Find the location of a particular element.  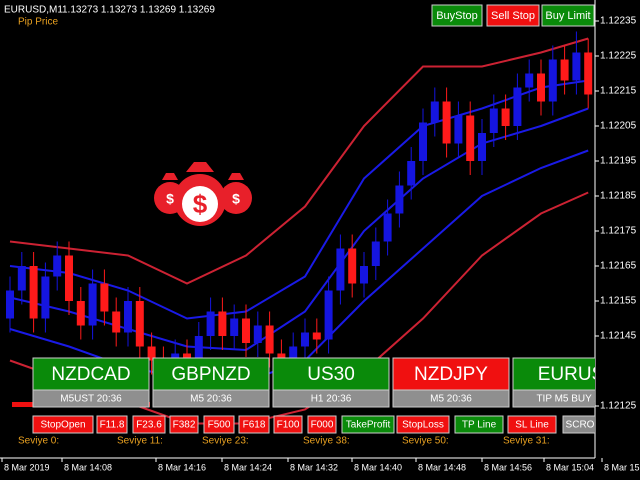

x-tick-label: 8 Mar 15:04 is located at coordinates (570, 467).